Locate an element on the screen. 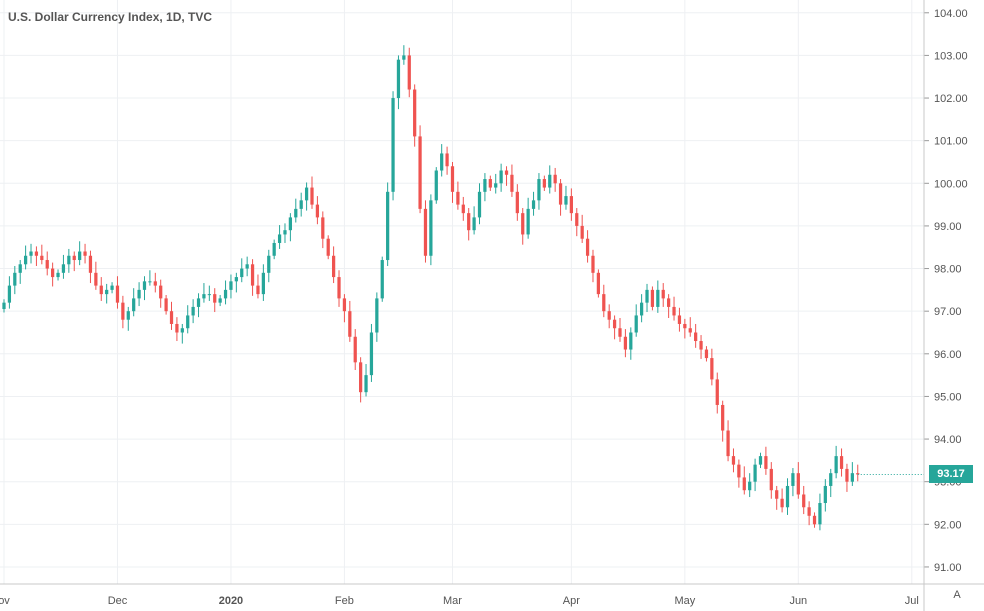  x-tick-label: Dec is located at coordinates (118, 601).